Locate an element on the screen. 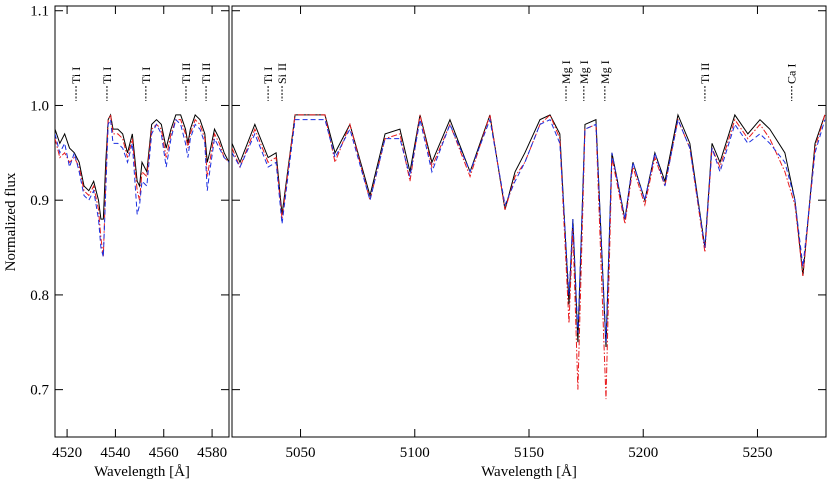 This screenshot has height=484, width=830. y-tick-label: 1.0 is located at coordinates (39, 106).